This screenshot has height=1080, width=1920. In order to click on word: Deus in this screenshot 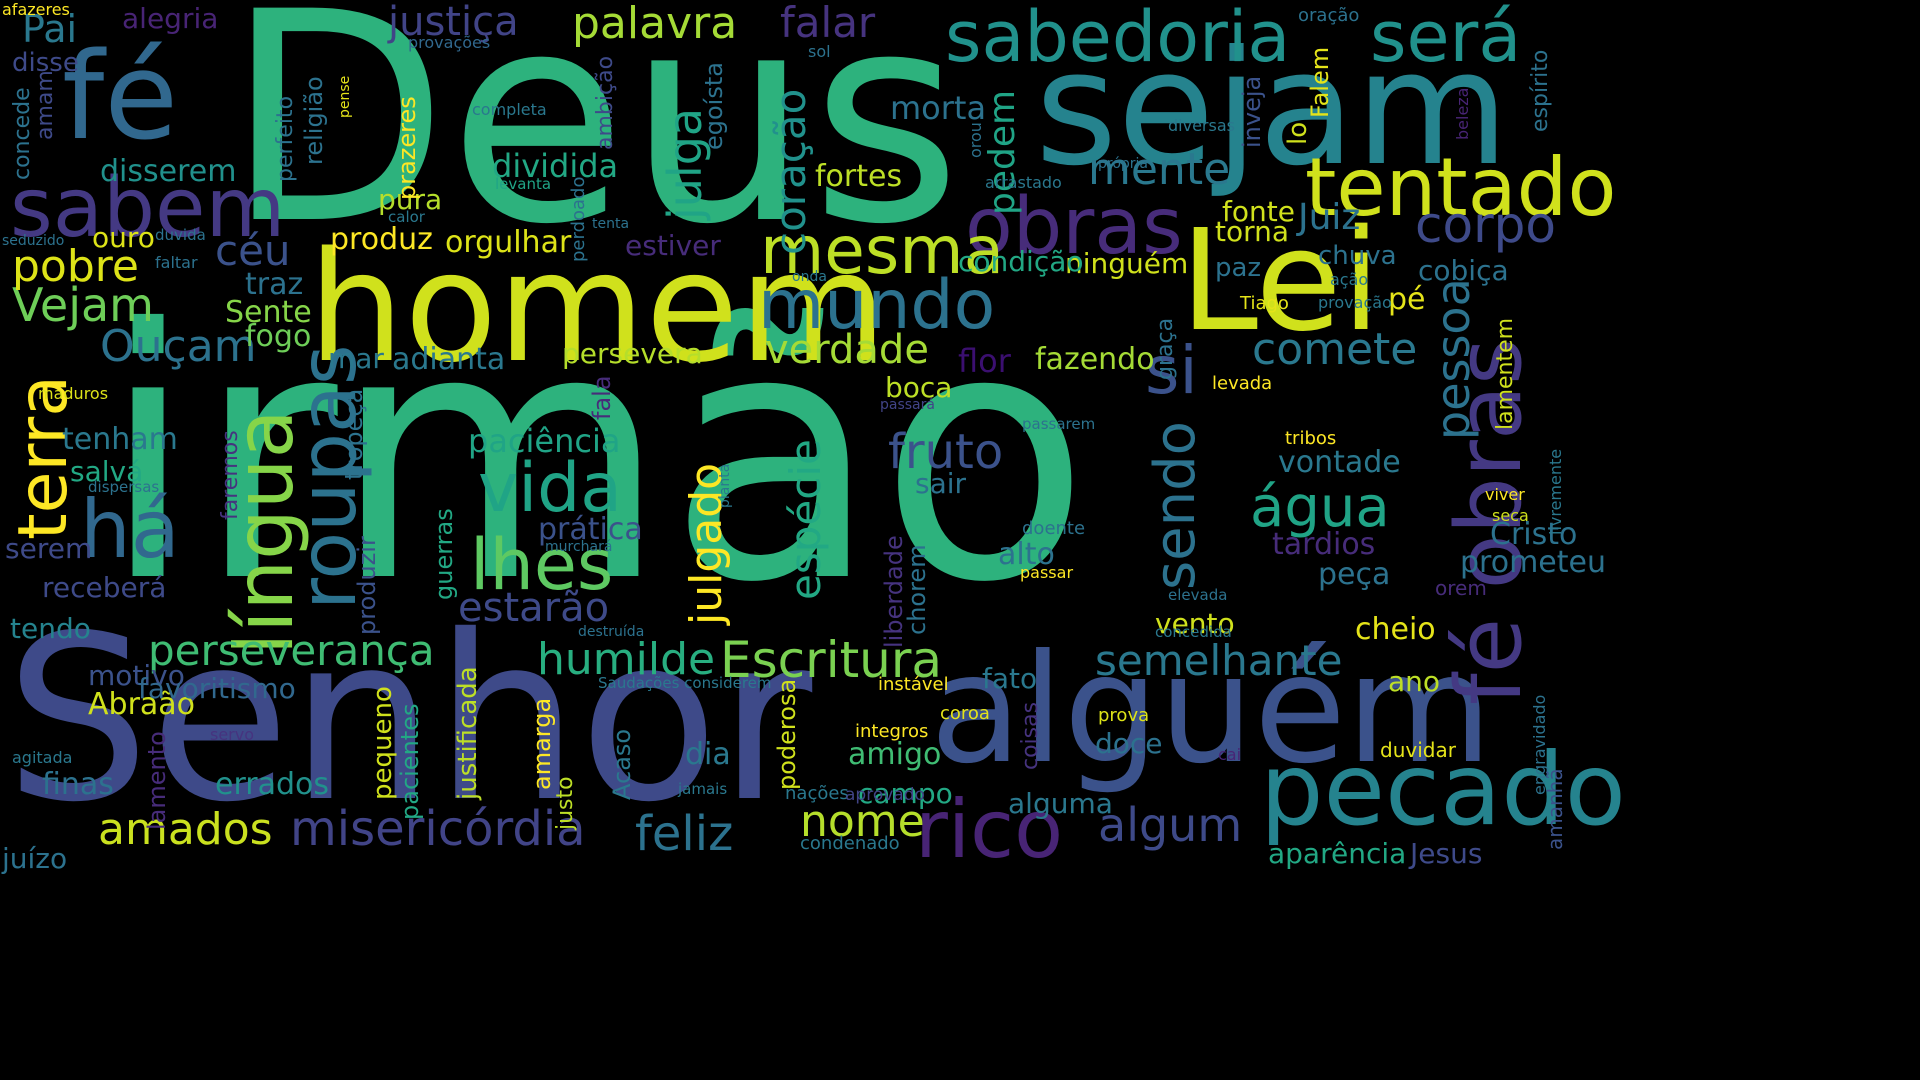, I will do `click(593, 144)`.